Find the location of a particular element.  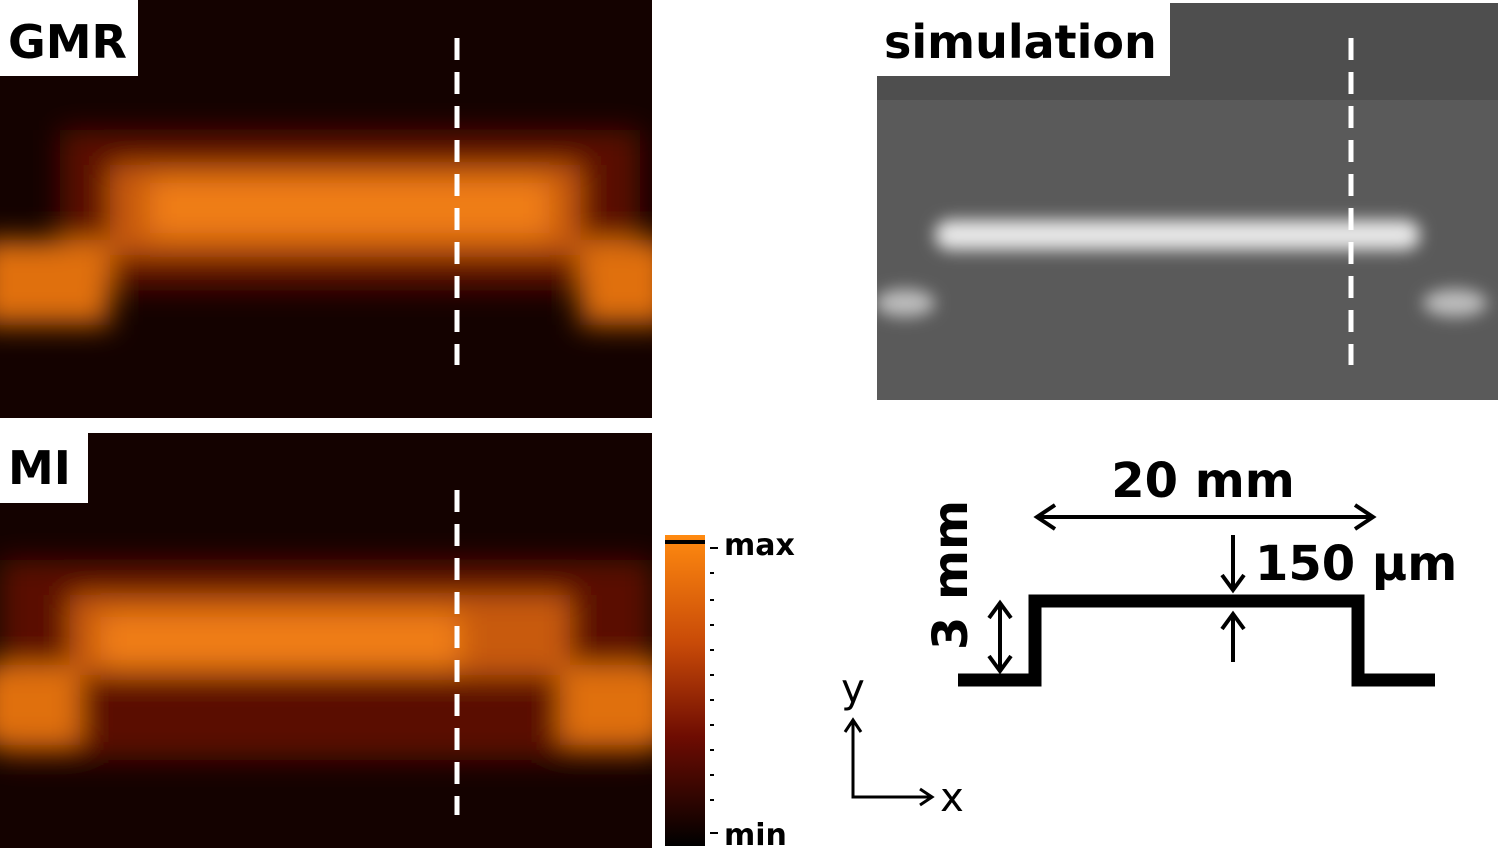

panel-label: simulation is located at coordinates (1020, 42).